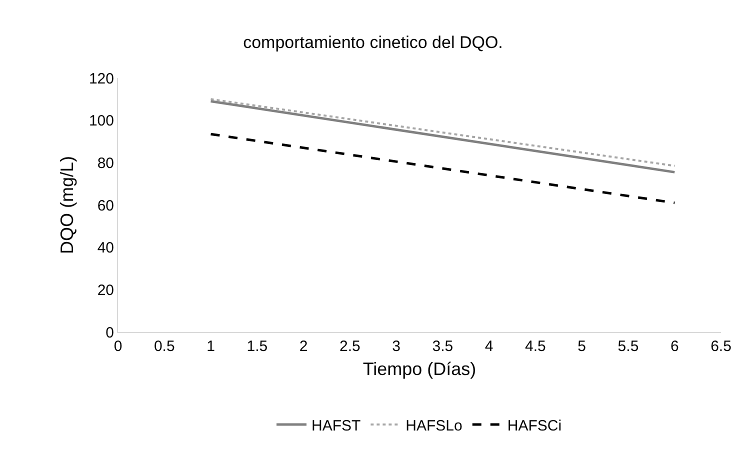 The image size is (746, 453). I want to click on x-tick-label: 1, so click(210, 346).